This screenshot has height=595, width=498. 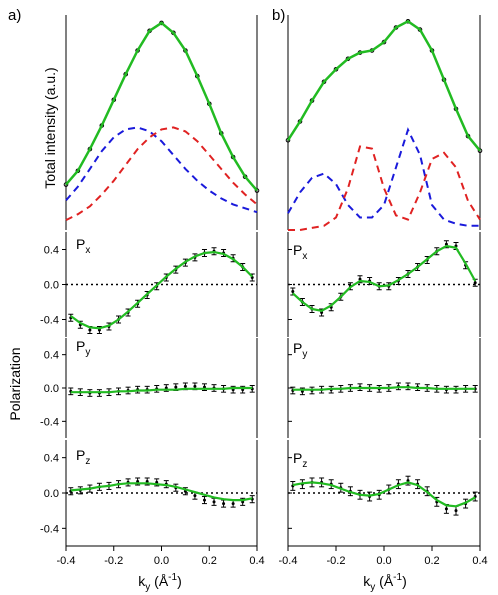 I want to click on row-label-pz-a: Pz, so click(x=83, y=457).